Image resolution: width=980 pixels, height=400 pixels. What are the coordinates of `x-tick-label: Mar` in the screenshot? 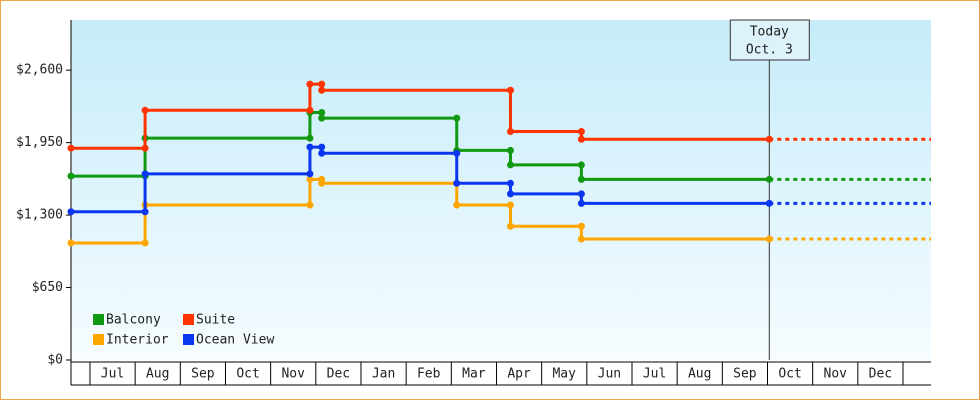 It's located at (474, 374).